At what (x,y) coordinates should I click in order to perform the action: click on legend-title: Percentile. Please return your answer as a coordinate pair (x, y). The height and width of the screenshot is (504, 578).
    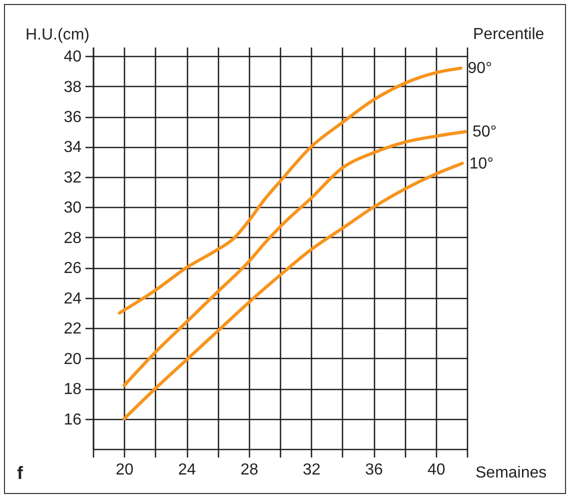
    Looking at the image, I should click on (508, 34).